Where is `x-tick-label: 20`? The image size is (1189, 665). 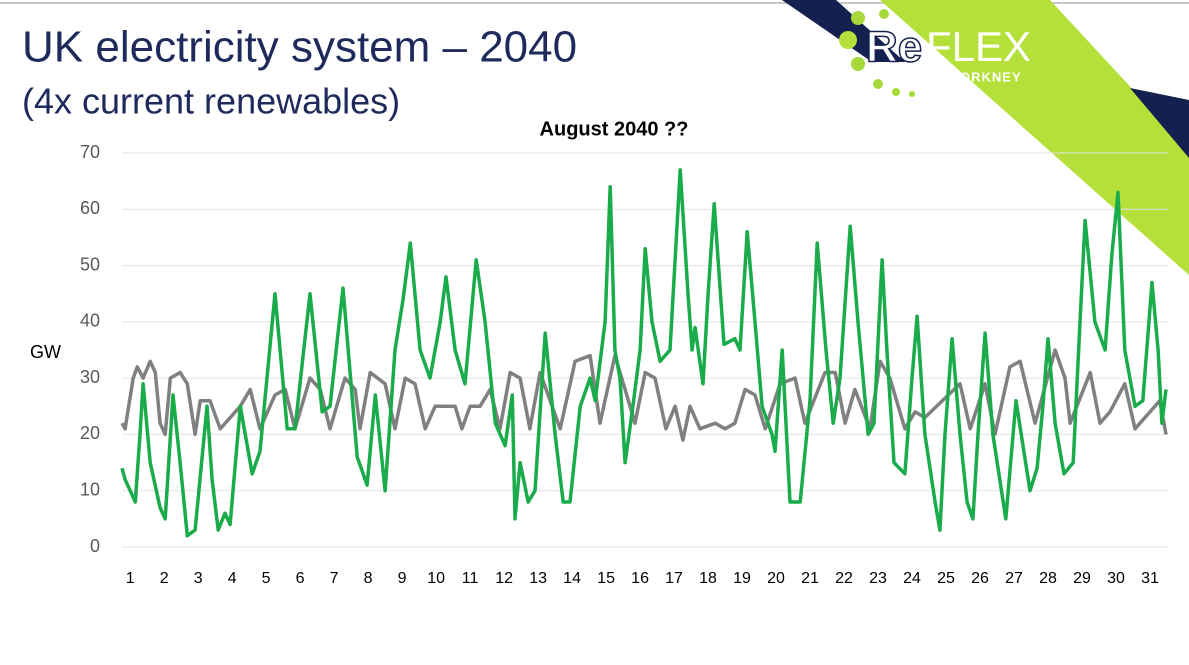 x-tick-label: 20 is located at coordinates (776, 578).